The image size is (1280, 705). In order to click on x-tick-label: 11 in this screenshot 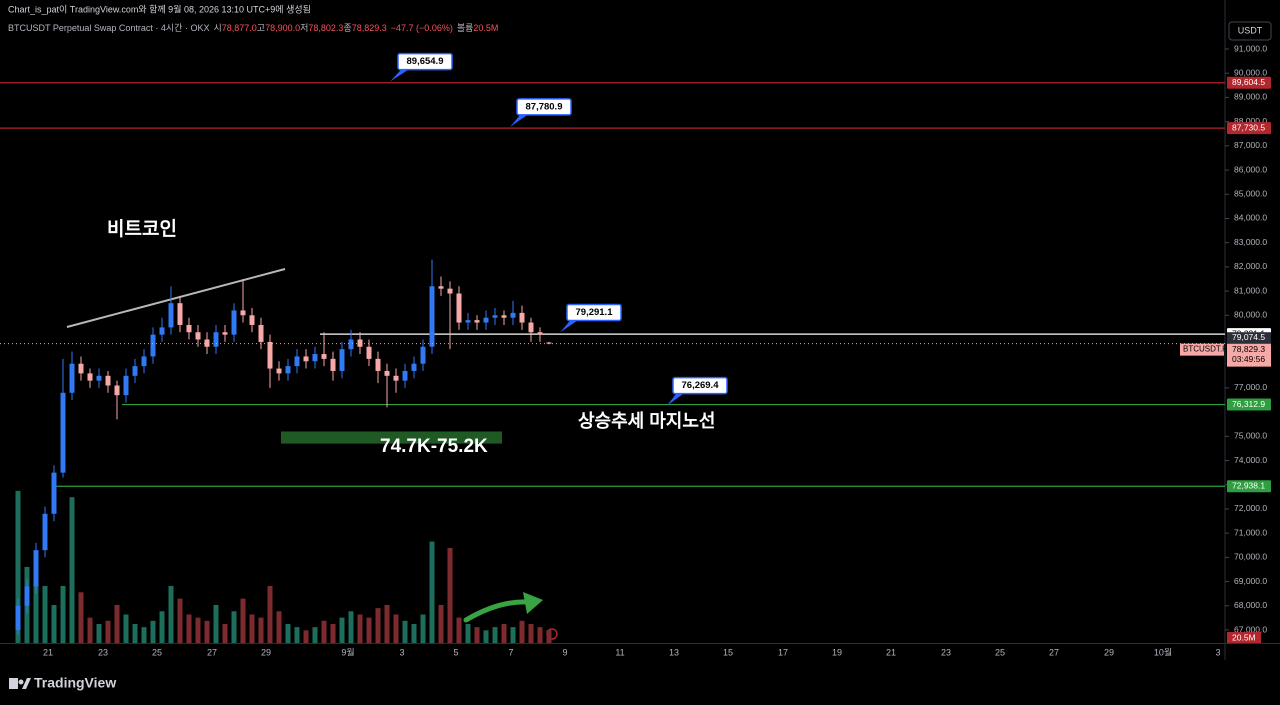, I will do `click(619, 652)`.